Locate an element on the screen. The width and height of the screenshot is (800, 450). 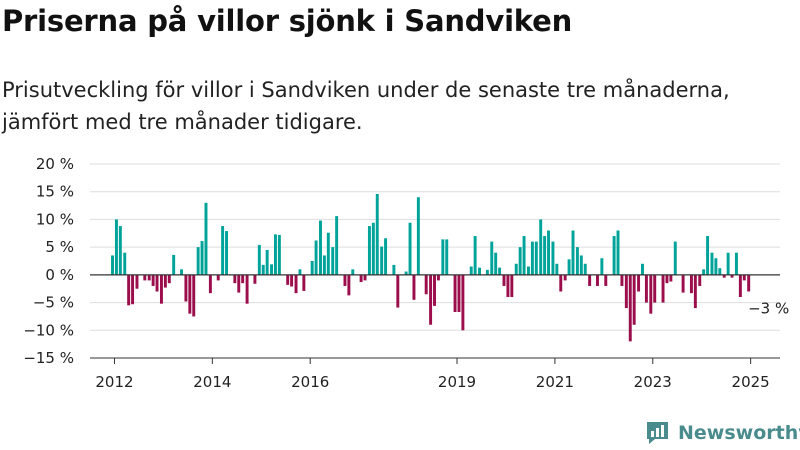
y-axis-labels: −15 % −10 % −5 % 0 % 5 % 10 % 15 % 20 % is located at coordinates (48, 261).